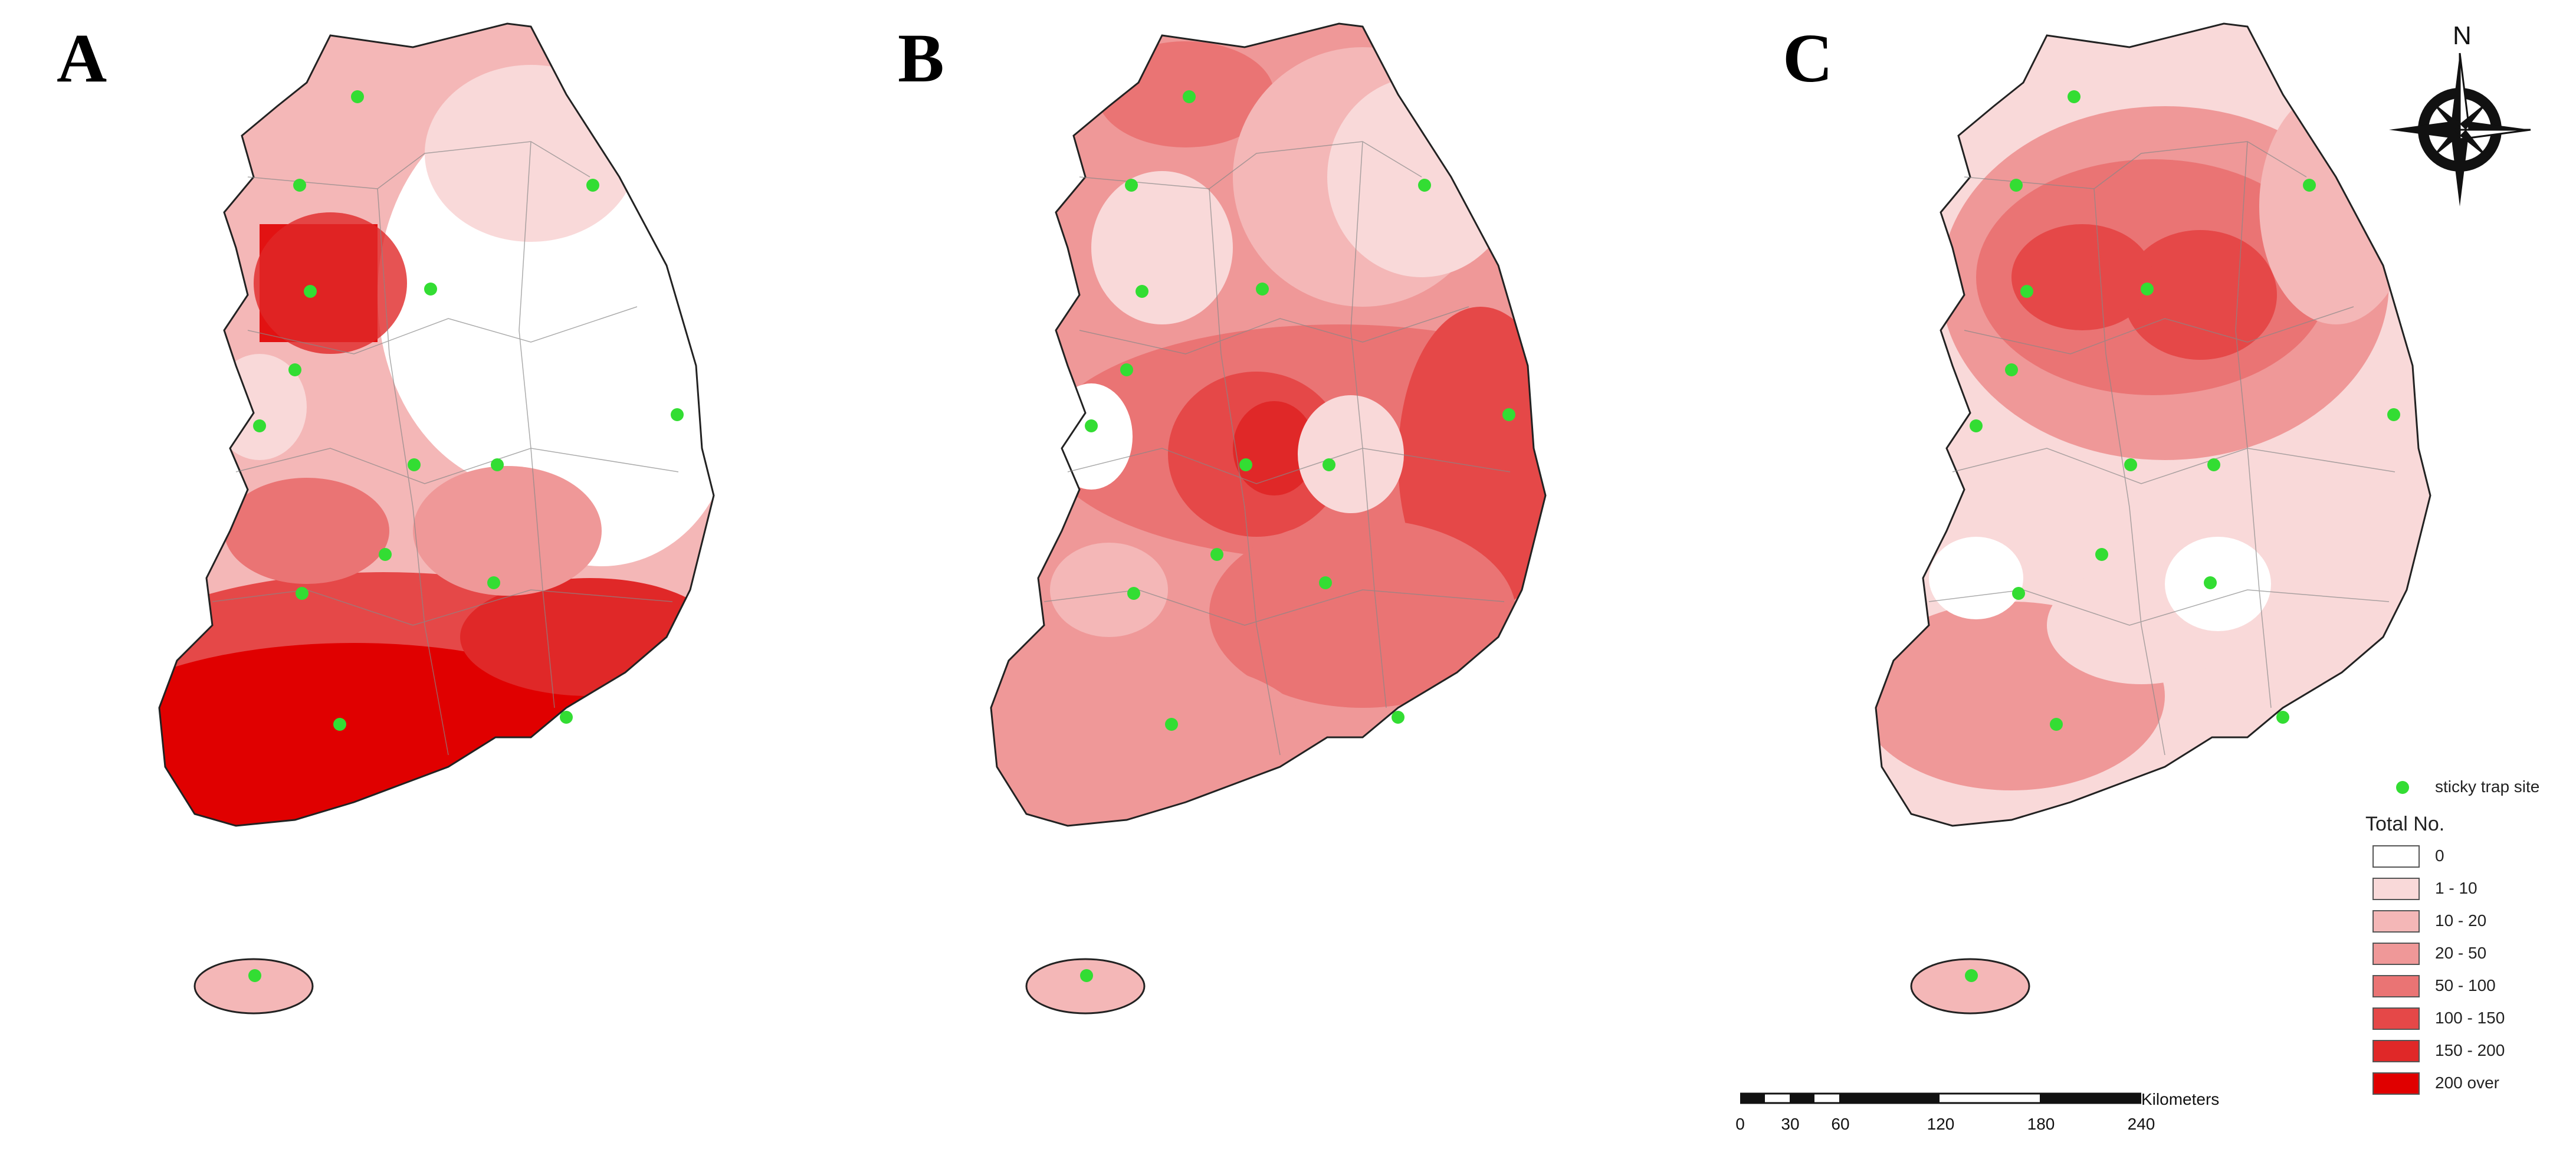 The width and height of the screenshot is (2576, 1162). I want to click on legend-class-label: 0, so click(2439, 855).